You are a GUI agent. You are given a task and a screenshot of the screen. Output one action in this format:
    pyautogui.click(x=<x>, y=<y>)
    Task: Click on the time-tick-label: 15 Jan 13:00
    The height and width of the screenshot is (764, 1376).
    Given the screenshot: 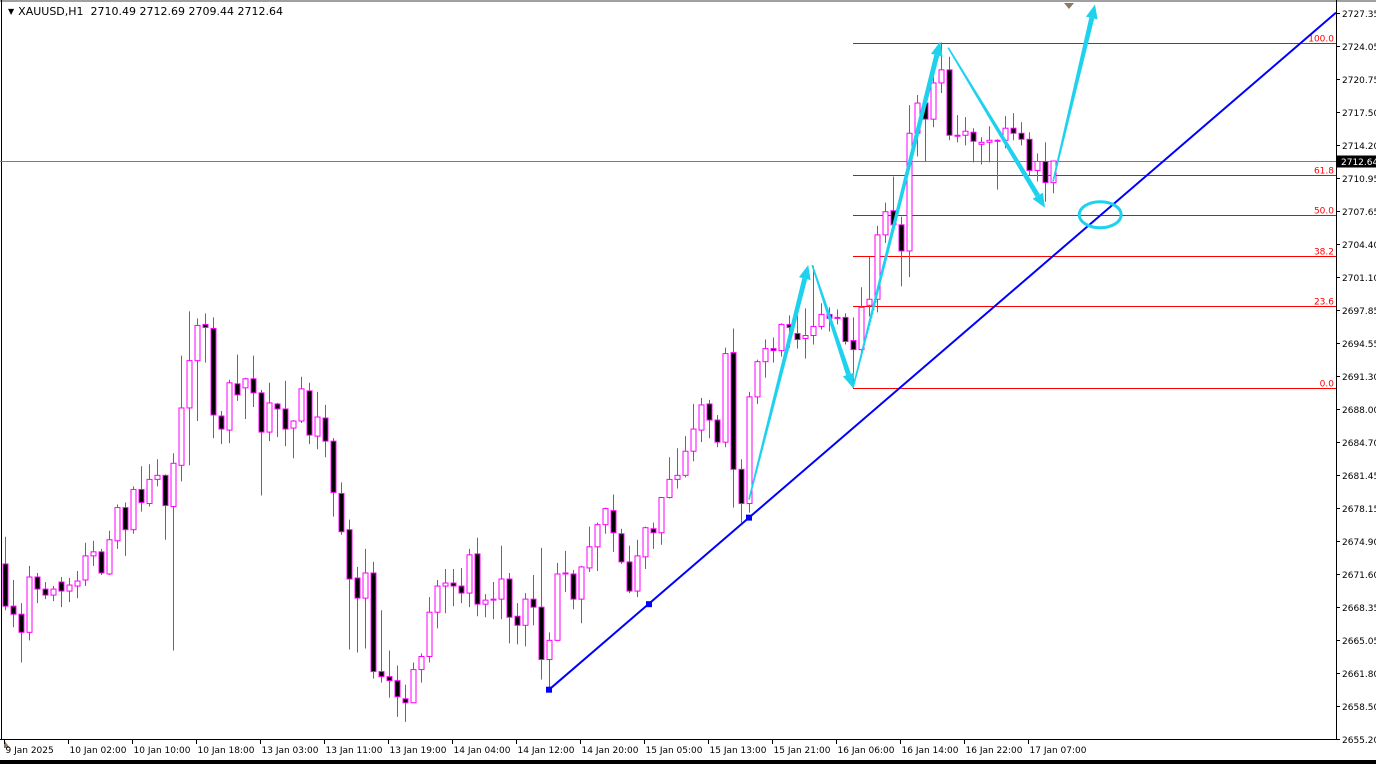 What is the action you would take?
    pyautogui.click(x=738, y=751)
    